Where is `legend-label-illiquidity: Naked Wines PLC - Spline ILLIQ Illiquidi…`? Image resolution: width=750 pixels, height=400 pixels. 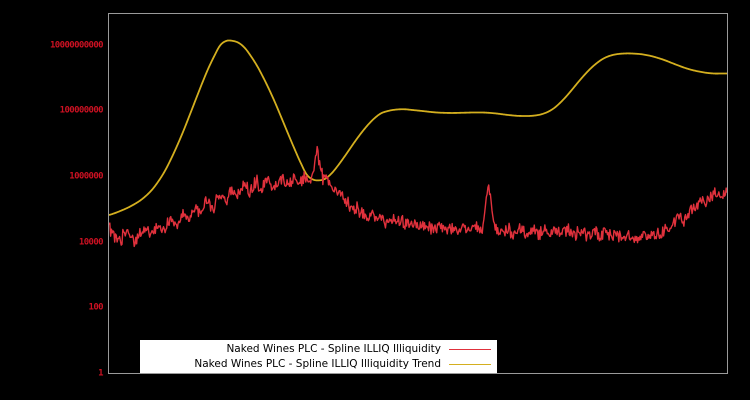
legend-label-illiquidity: Naked Wines PLC - Spline ILLIQ Illiquidi… is located at coordinates (333, 348).